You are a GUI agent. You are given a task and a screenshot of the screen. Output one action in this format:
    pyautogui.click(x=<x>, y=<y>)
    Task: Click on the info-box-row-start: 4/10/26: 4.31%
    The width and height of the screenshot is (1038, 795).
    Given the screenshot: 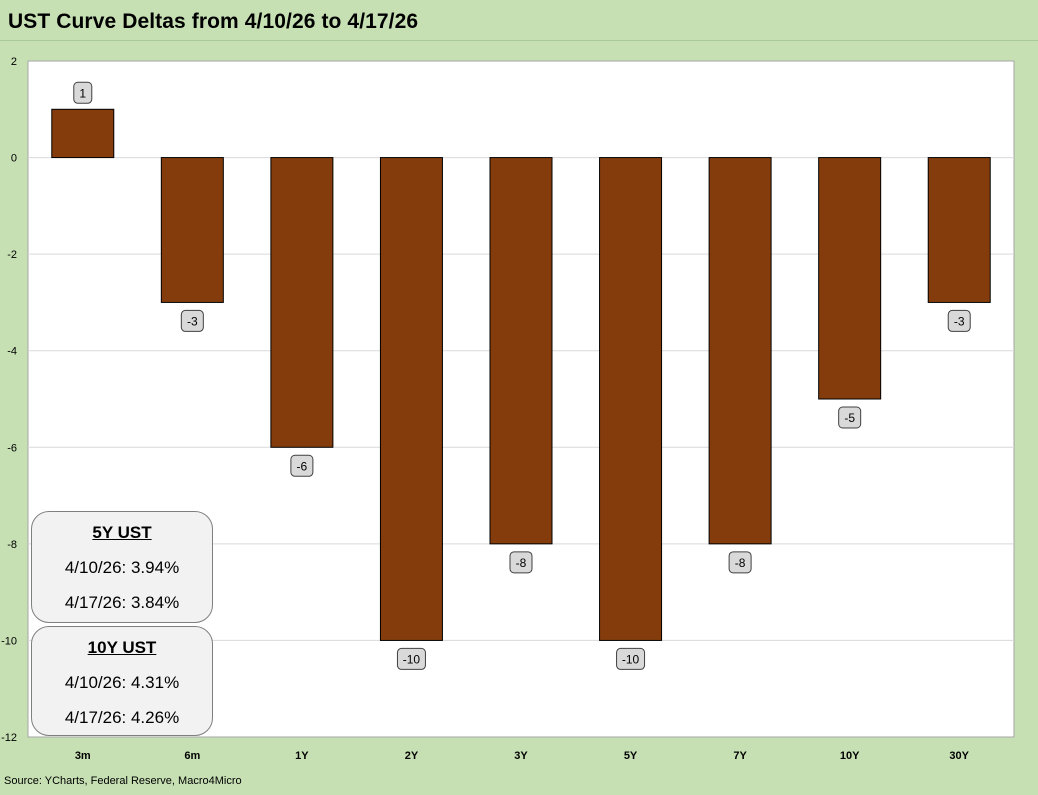 What is the action you would take?
    pyautogui.click(x=122, y=682)
    